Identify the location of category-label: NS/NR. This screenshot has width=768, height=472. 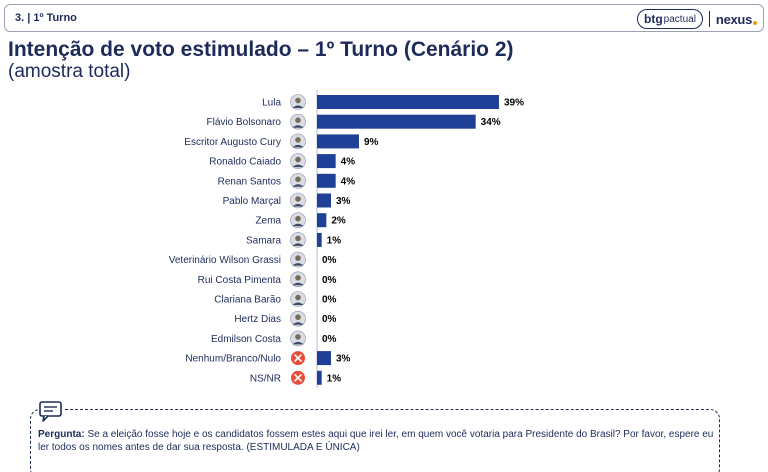
(265, 378).